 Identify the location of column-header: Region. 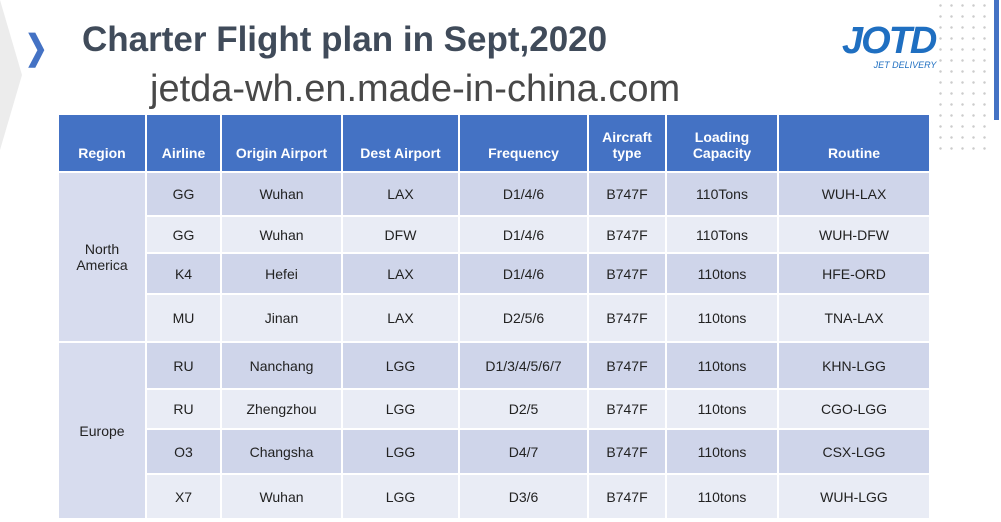
(102, 143).